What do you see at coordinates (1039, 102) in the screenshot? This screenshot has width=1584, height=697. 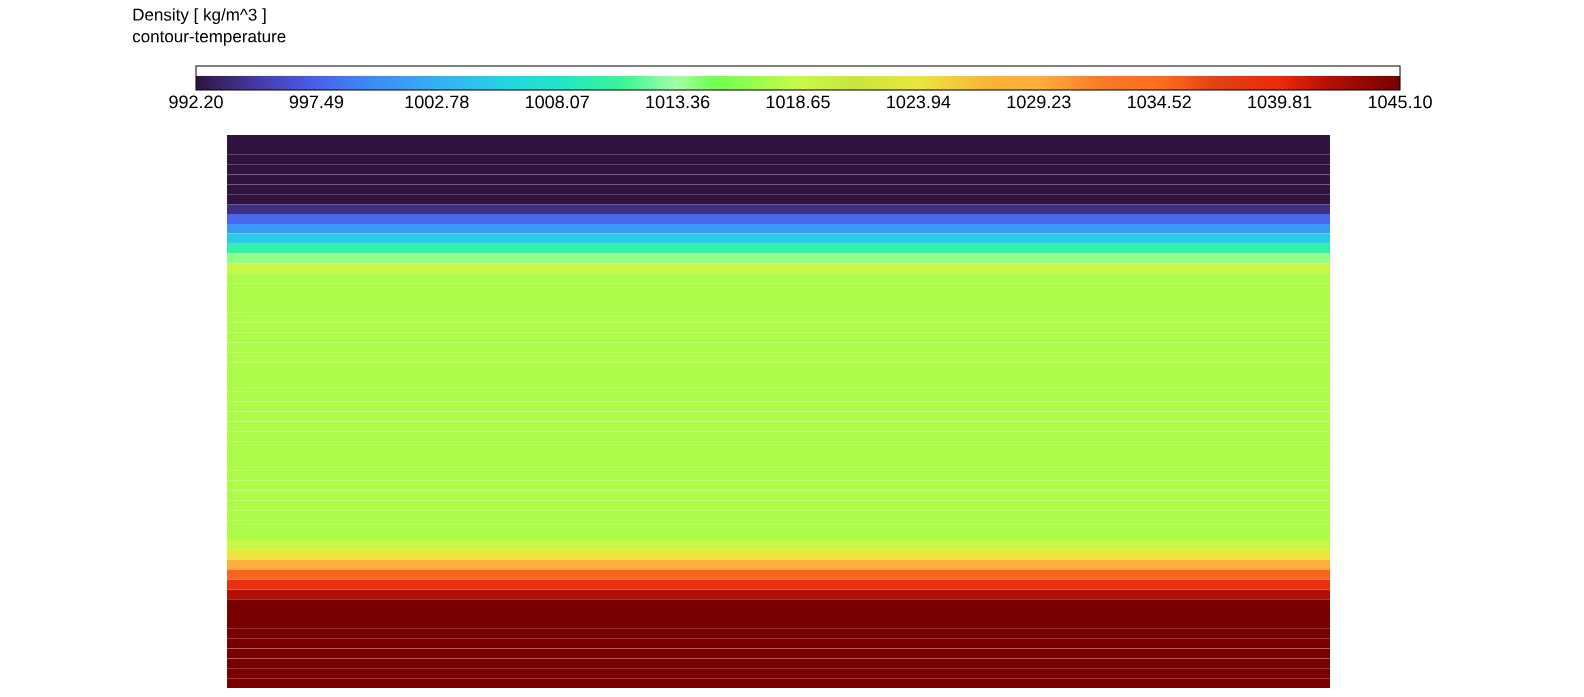 I see `color-bar-label: 1029.23` at bounding box center [1039, 102].